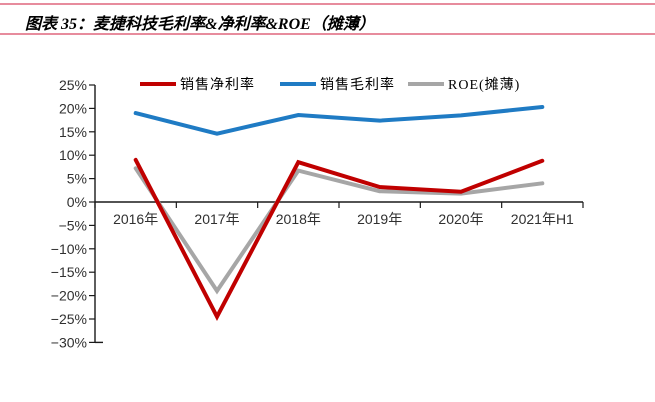  I want to click on x-tick-label: 2016年, so click(135, 219).